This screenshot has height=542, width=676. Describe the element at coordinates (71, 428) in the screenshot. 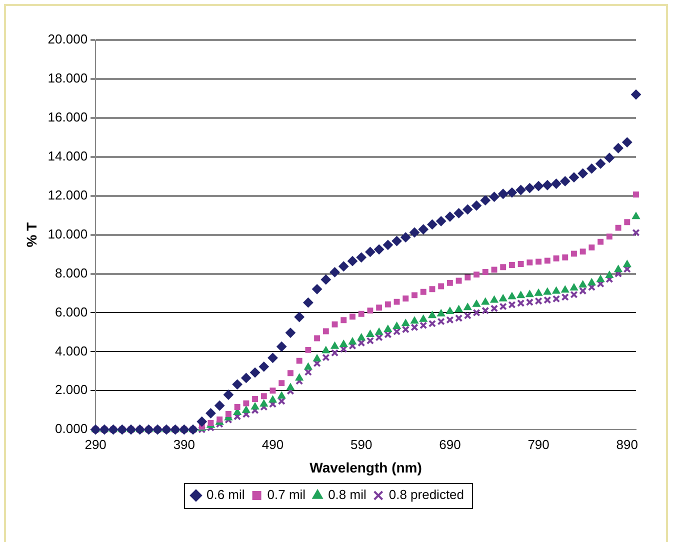

I see `y-tick-label: 0.000` at that location.